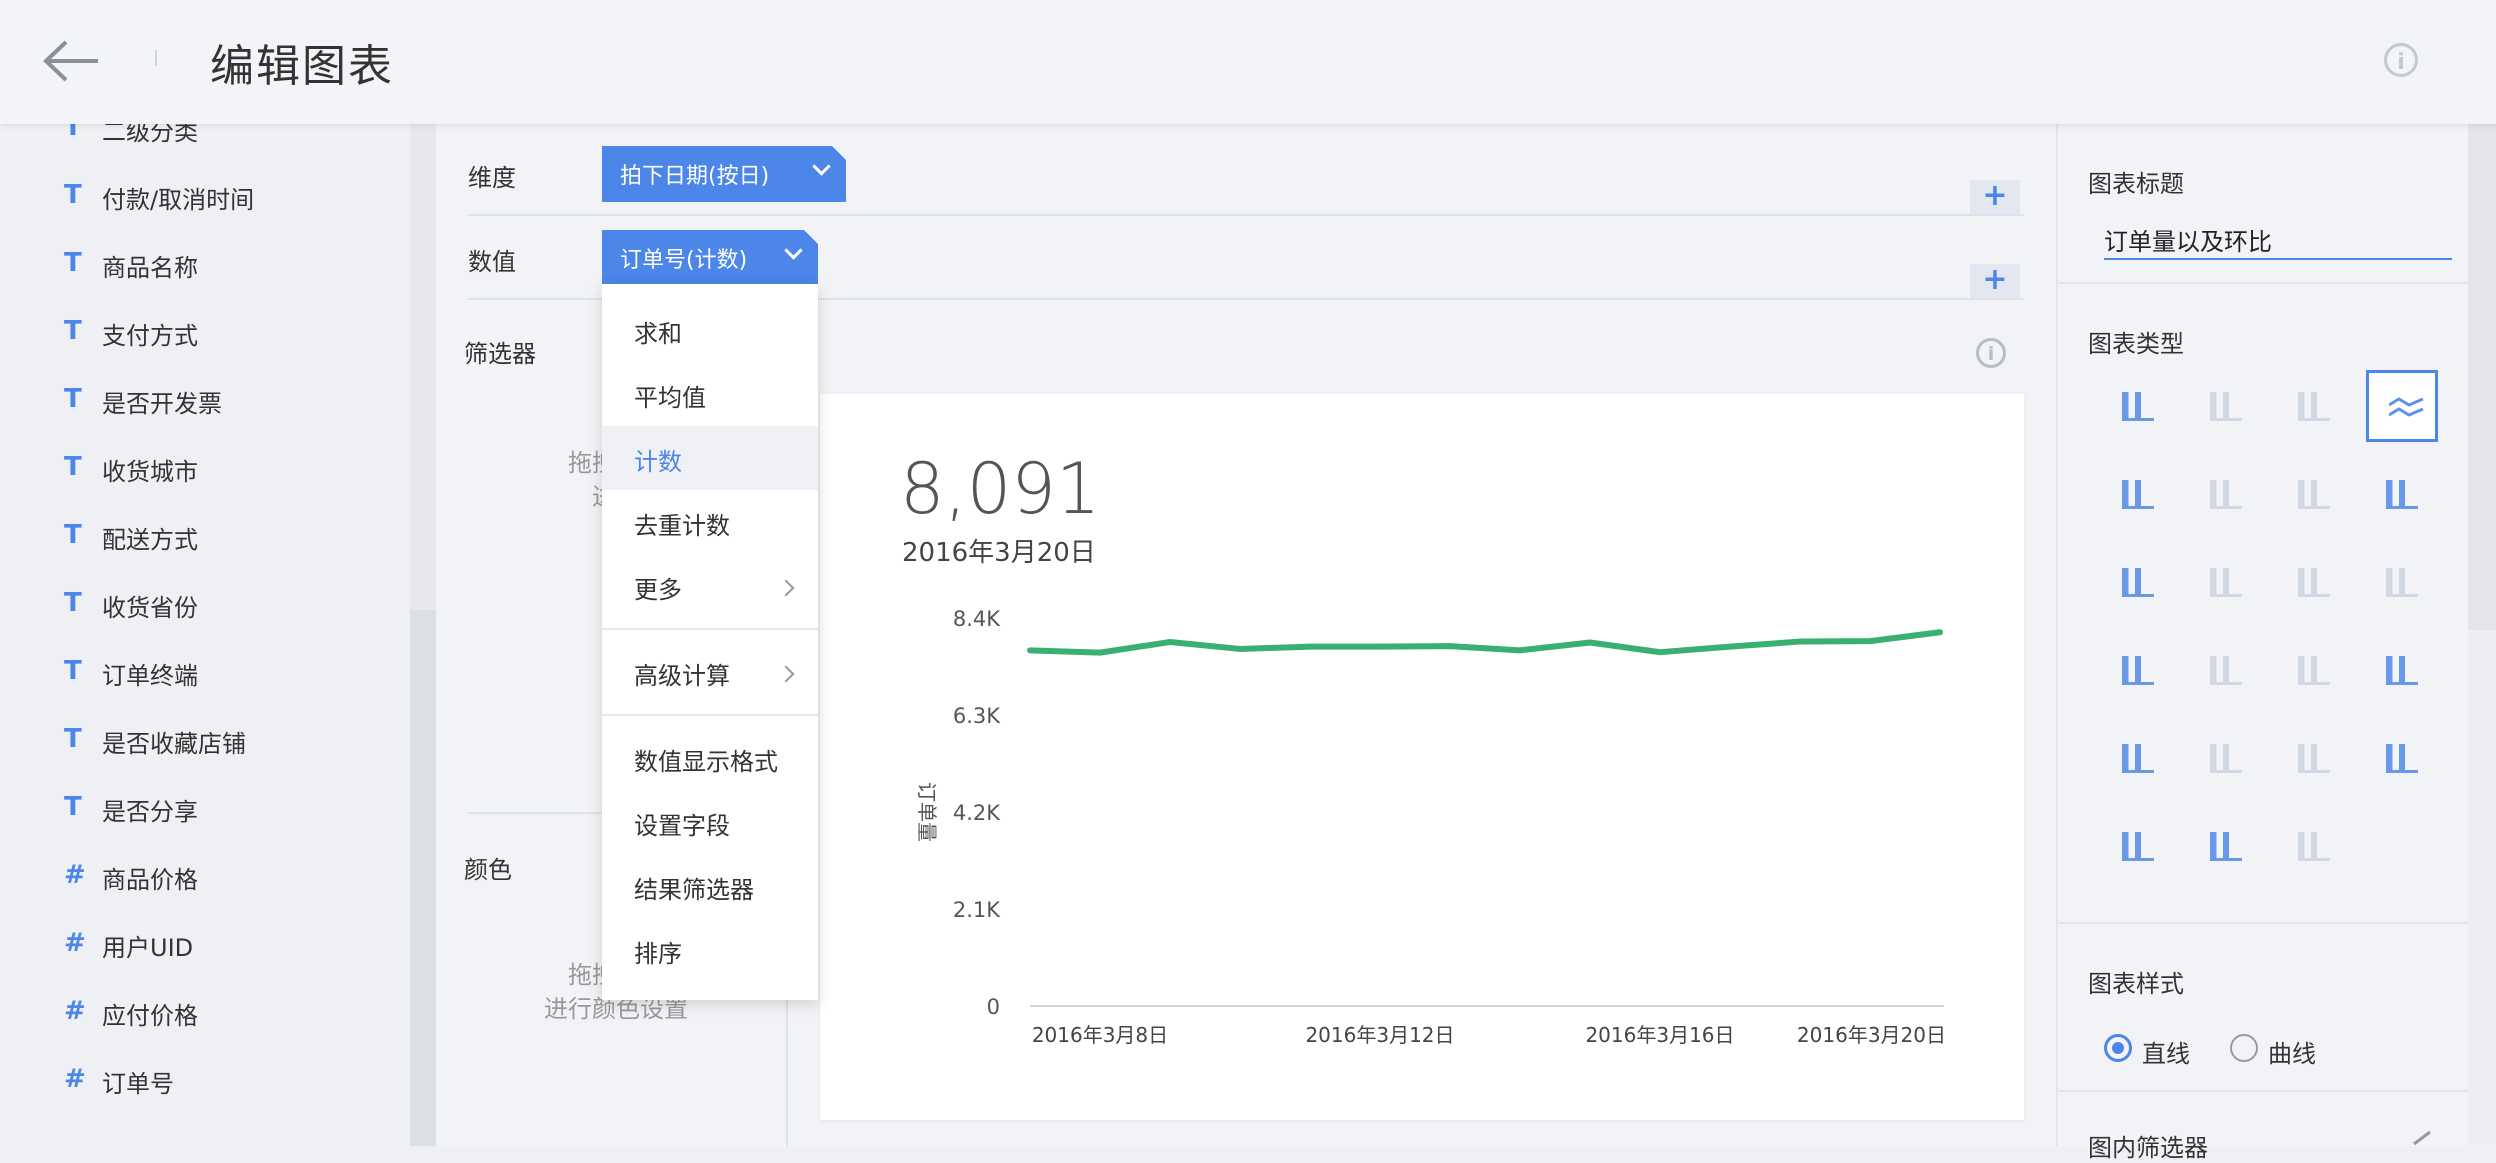 This screenshot has height=1163, width=2496. Describe the element at coordinates (1000, 489) in the screenshot. I see `big-number: 8,091` at that location.